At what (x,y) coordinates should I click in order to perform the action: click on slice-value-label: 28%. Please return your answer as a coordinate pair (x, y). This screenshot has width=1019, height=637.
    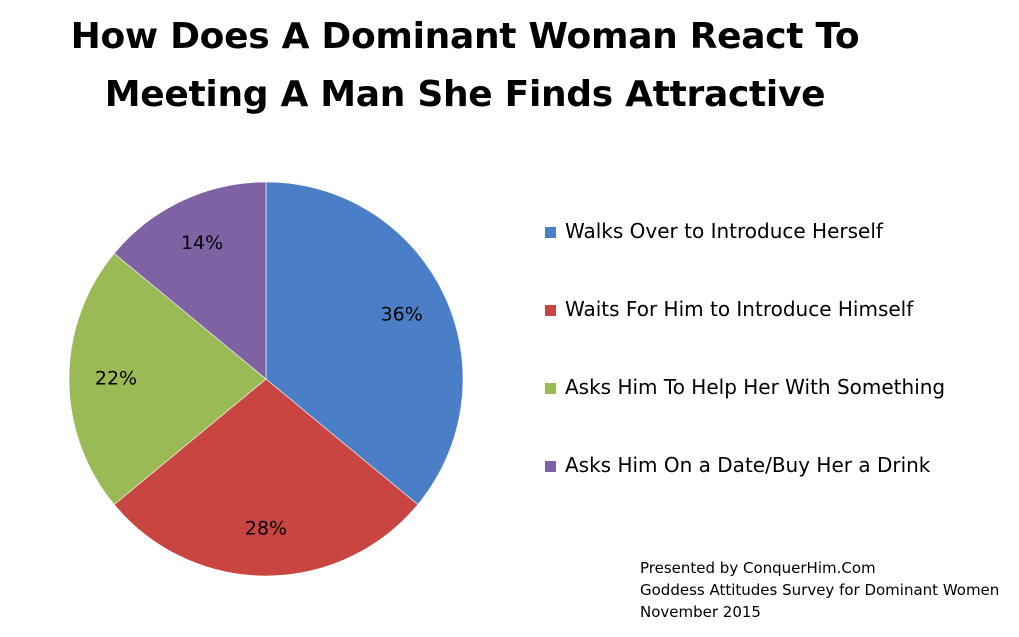
    Looking at the image, I should click on (266, 529).